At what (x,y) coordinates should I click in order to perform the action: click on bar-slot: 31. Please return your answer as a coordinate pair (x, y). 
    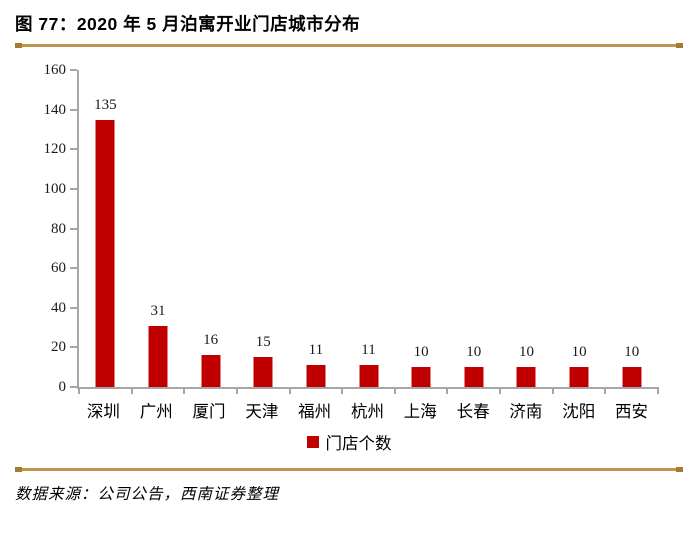
    Looking at the image, I should click on (158, 228).